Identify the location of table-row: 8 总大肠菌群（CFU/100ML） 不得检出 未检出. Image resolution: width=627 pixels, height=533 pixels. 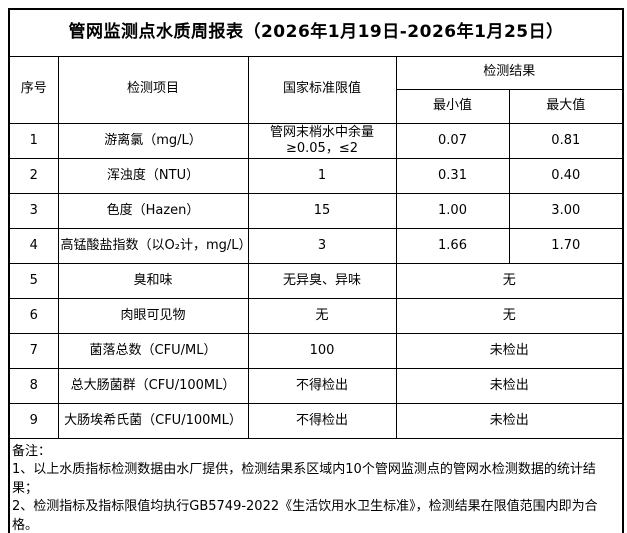
(316, 386).